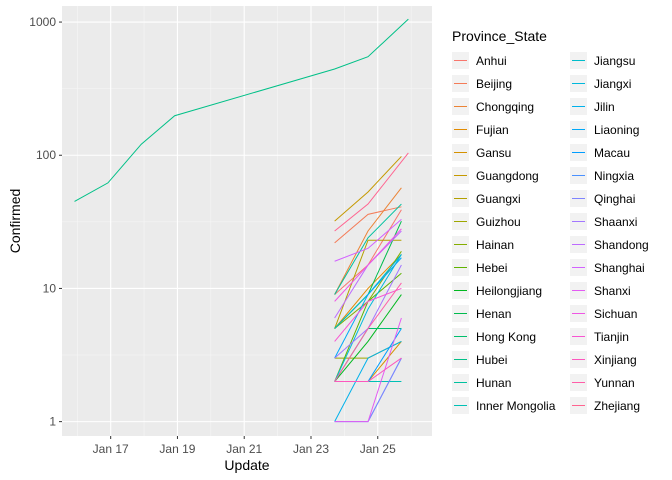 The height and width of the screenshot is (480, 672). I want to click on legend-label: Jilin, so click(604, 107).